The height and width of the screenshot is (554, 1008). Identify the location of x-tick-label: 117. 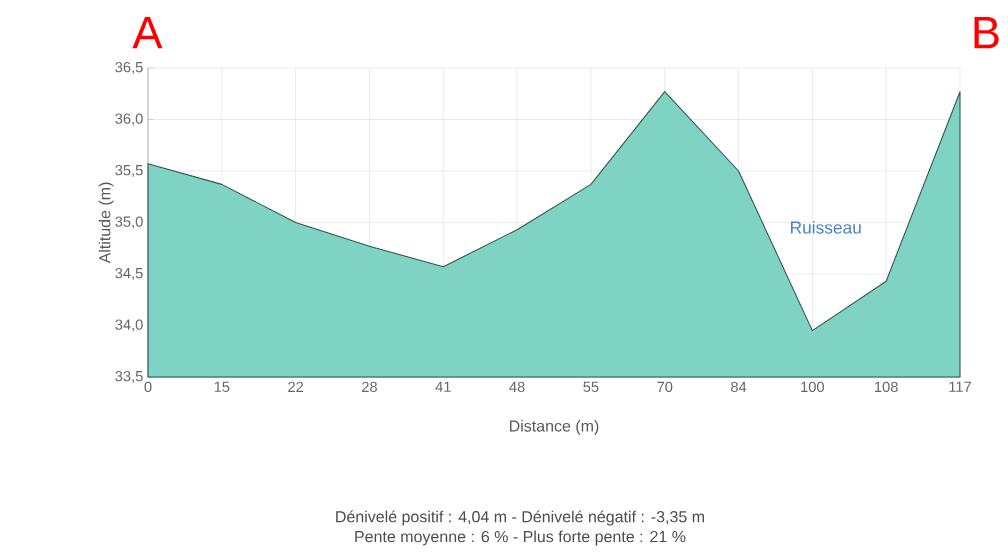
(960, 386).